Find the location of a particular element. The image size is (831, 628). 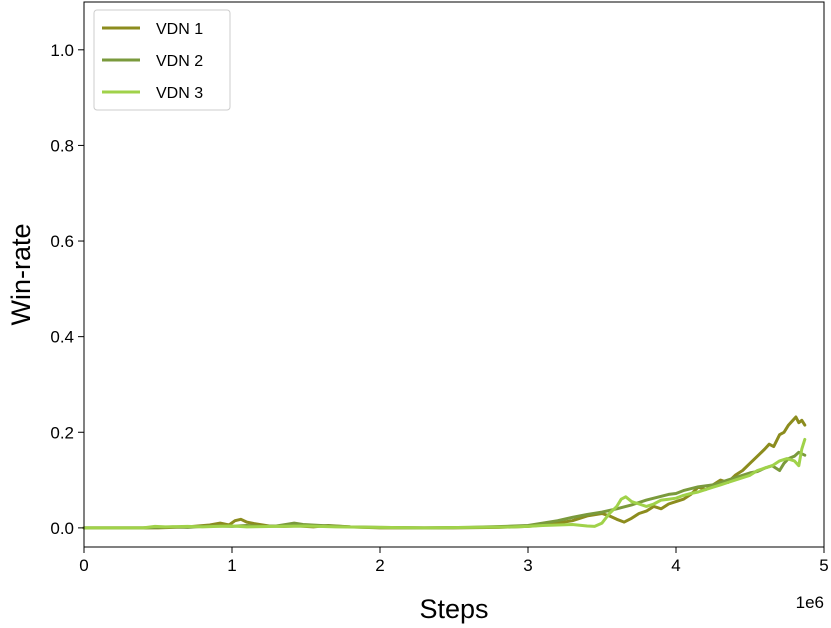

y-axis-title: Win-rate is located at coordinates (21, 274).